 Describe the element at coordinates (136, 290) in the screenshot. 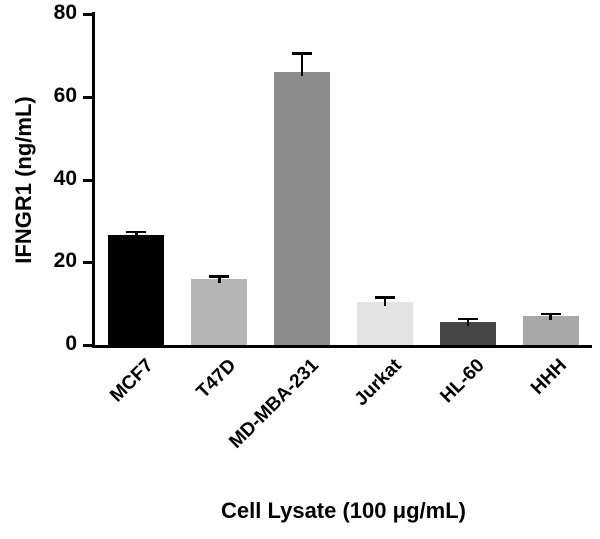

I see `bar-MCF7` at that location.